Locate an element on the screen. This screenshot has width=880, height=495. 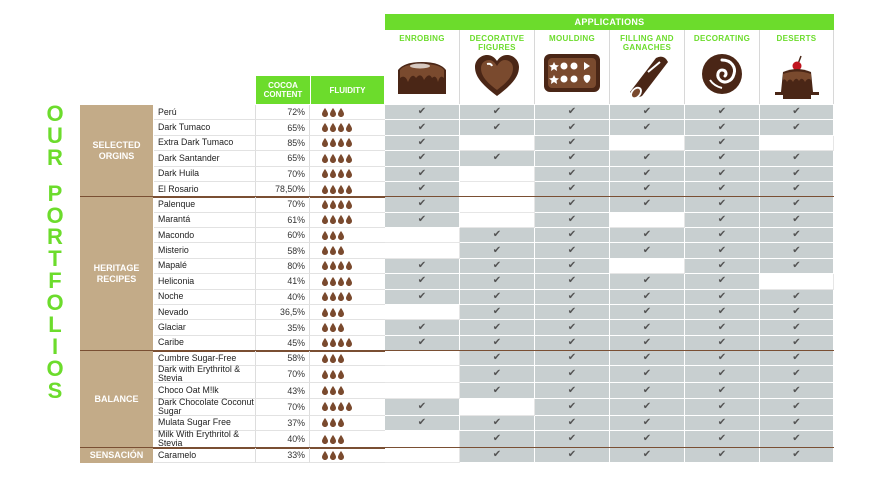
filling-icon is located at coordinates (649, 78).